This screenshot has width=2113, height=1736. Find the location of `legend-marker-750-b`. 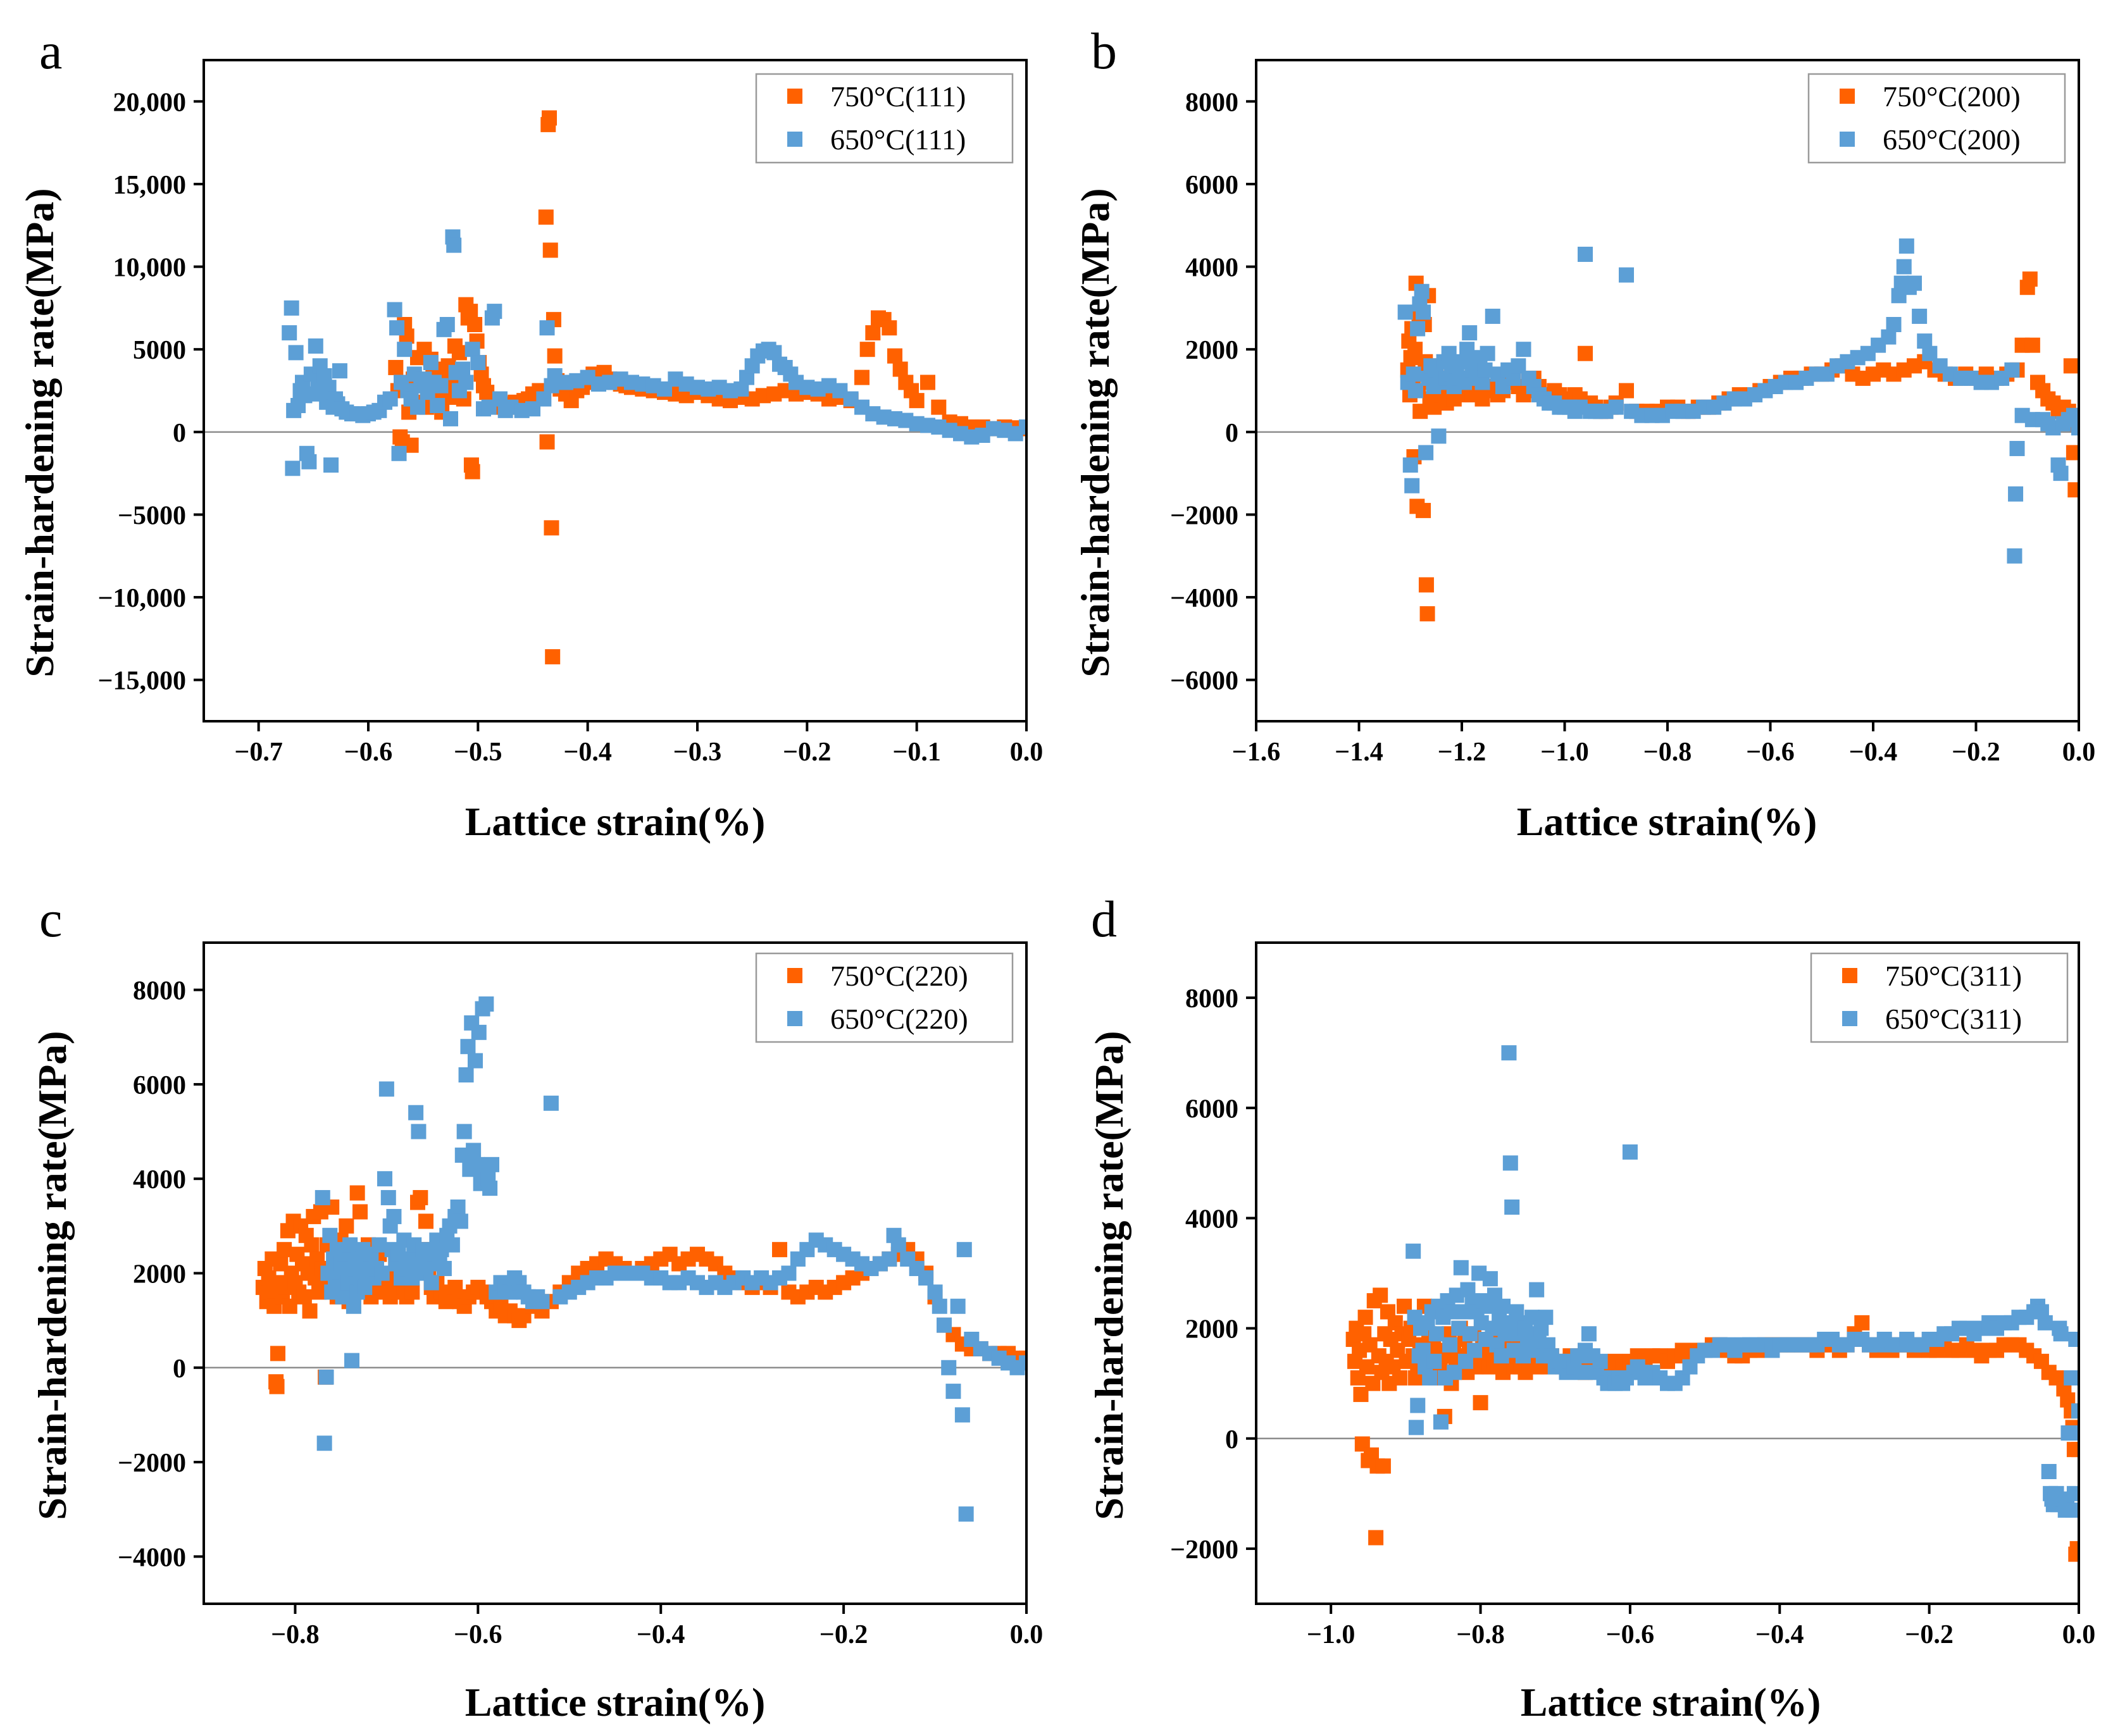

legend-marker-750-b is located at coordinates (1848, 96).